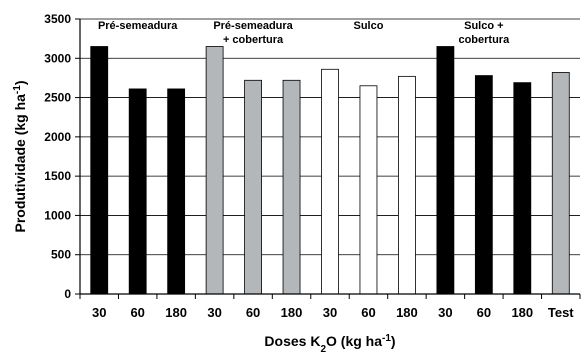  What do you see at coordinates (57, 176) in the screenshot?
I see `y-tick-label: 1500` at bounding box center [57, 176].